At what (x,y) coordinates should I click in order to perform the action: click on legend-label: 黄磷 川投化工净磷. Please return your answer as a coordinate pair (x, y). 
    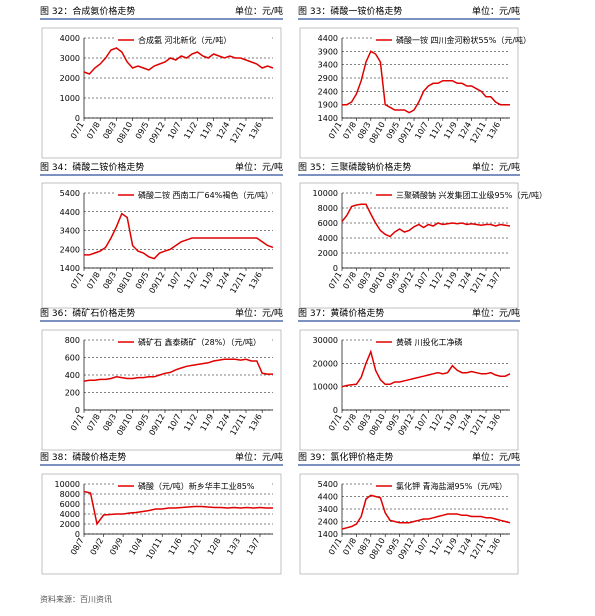
    Looking at the image, I should click on (429, 342).